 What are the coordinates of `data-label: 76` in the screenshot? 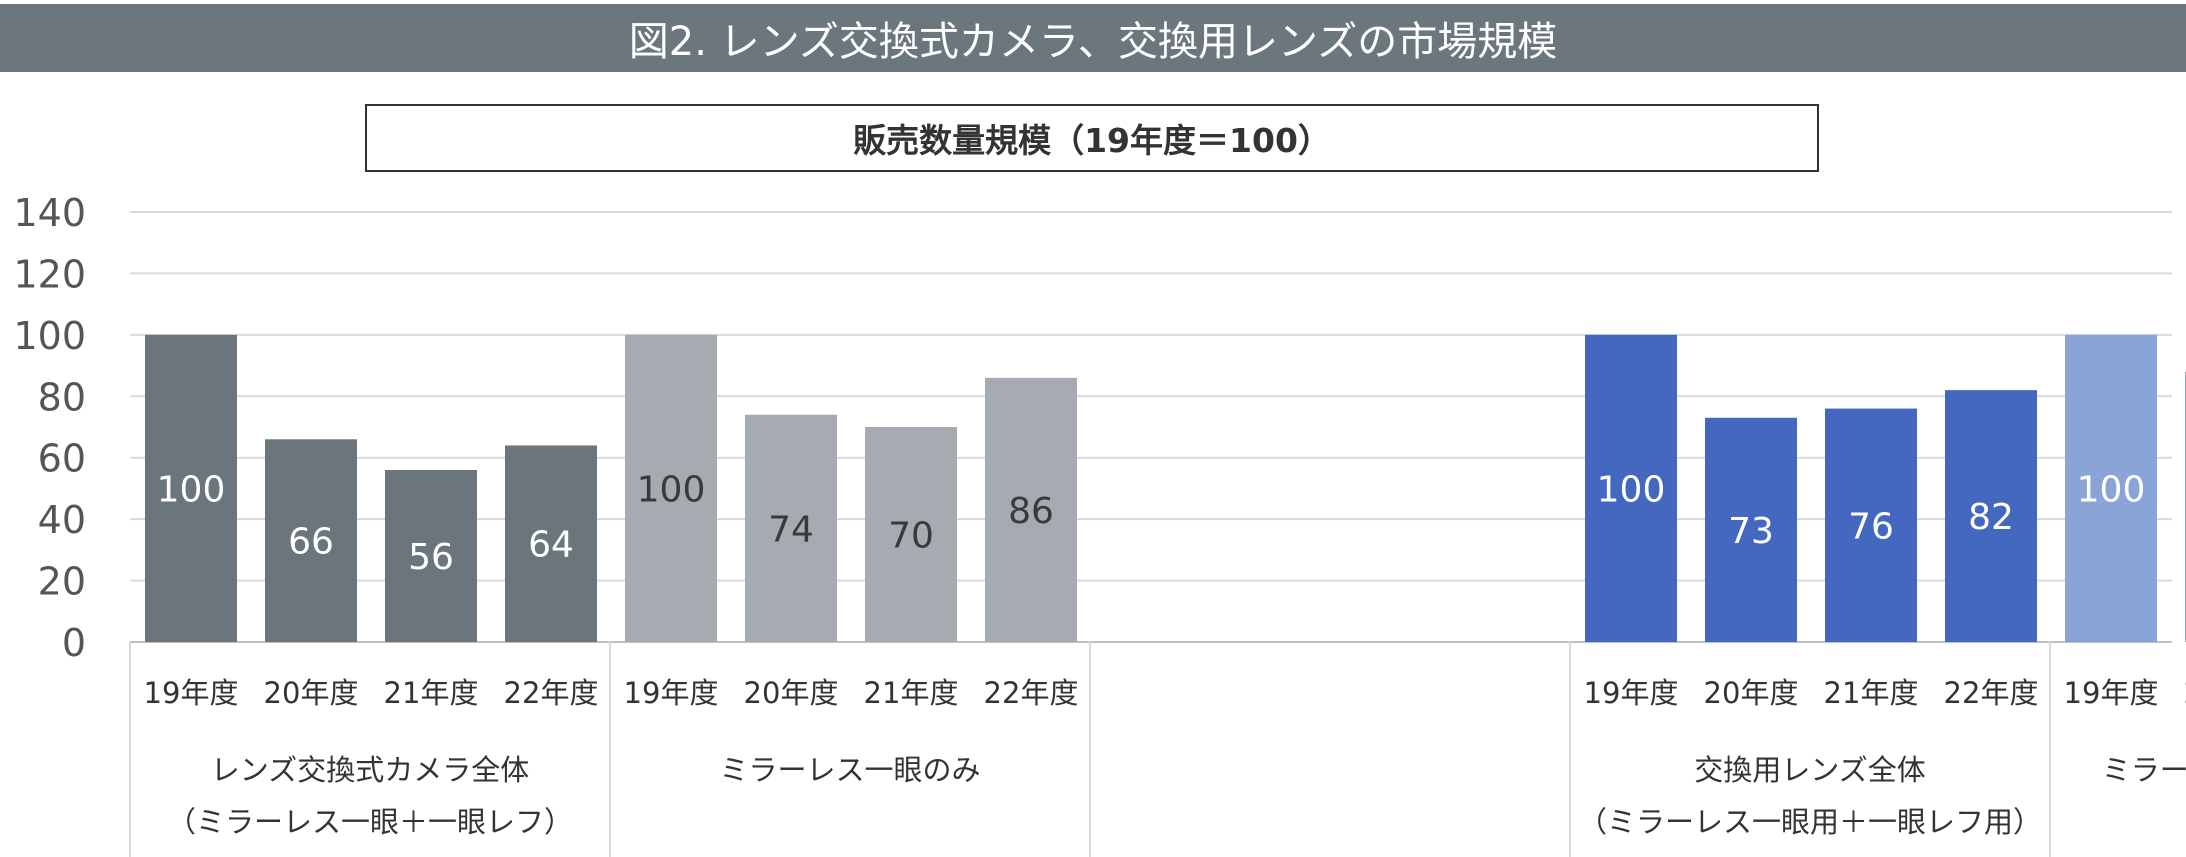 It's located at (1871, 526).